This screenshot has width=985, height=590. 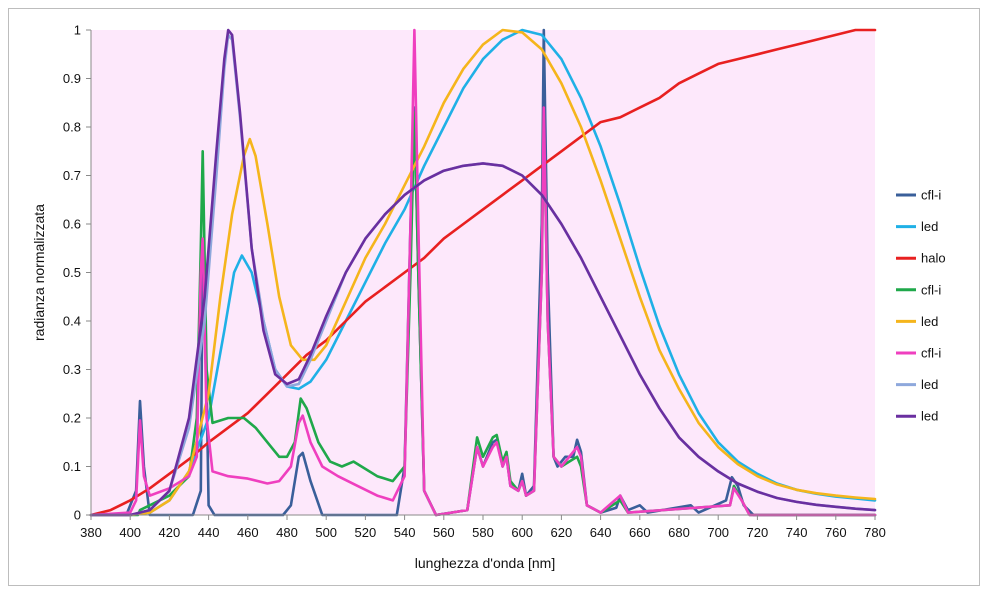 I want to click on y-tick-label: 1, so click(x=77, y=30).